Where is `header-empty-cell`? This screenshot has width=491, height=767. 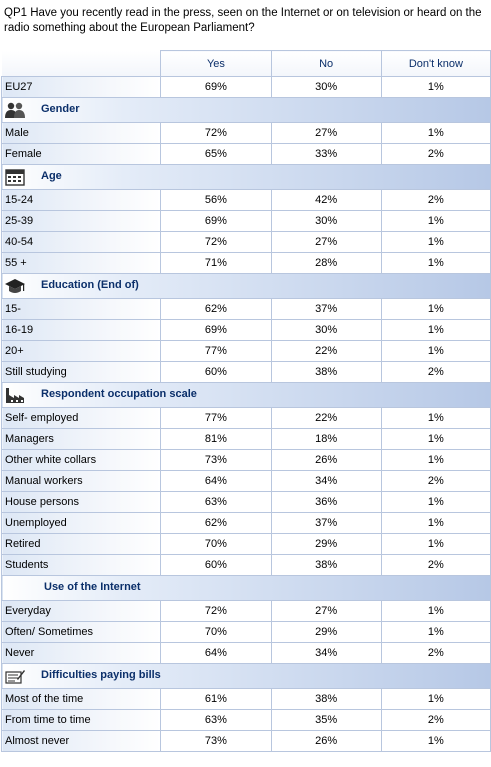 header-empty-cell is located at coordinates (81, 63).